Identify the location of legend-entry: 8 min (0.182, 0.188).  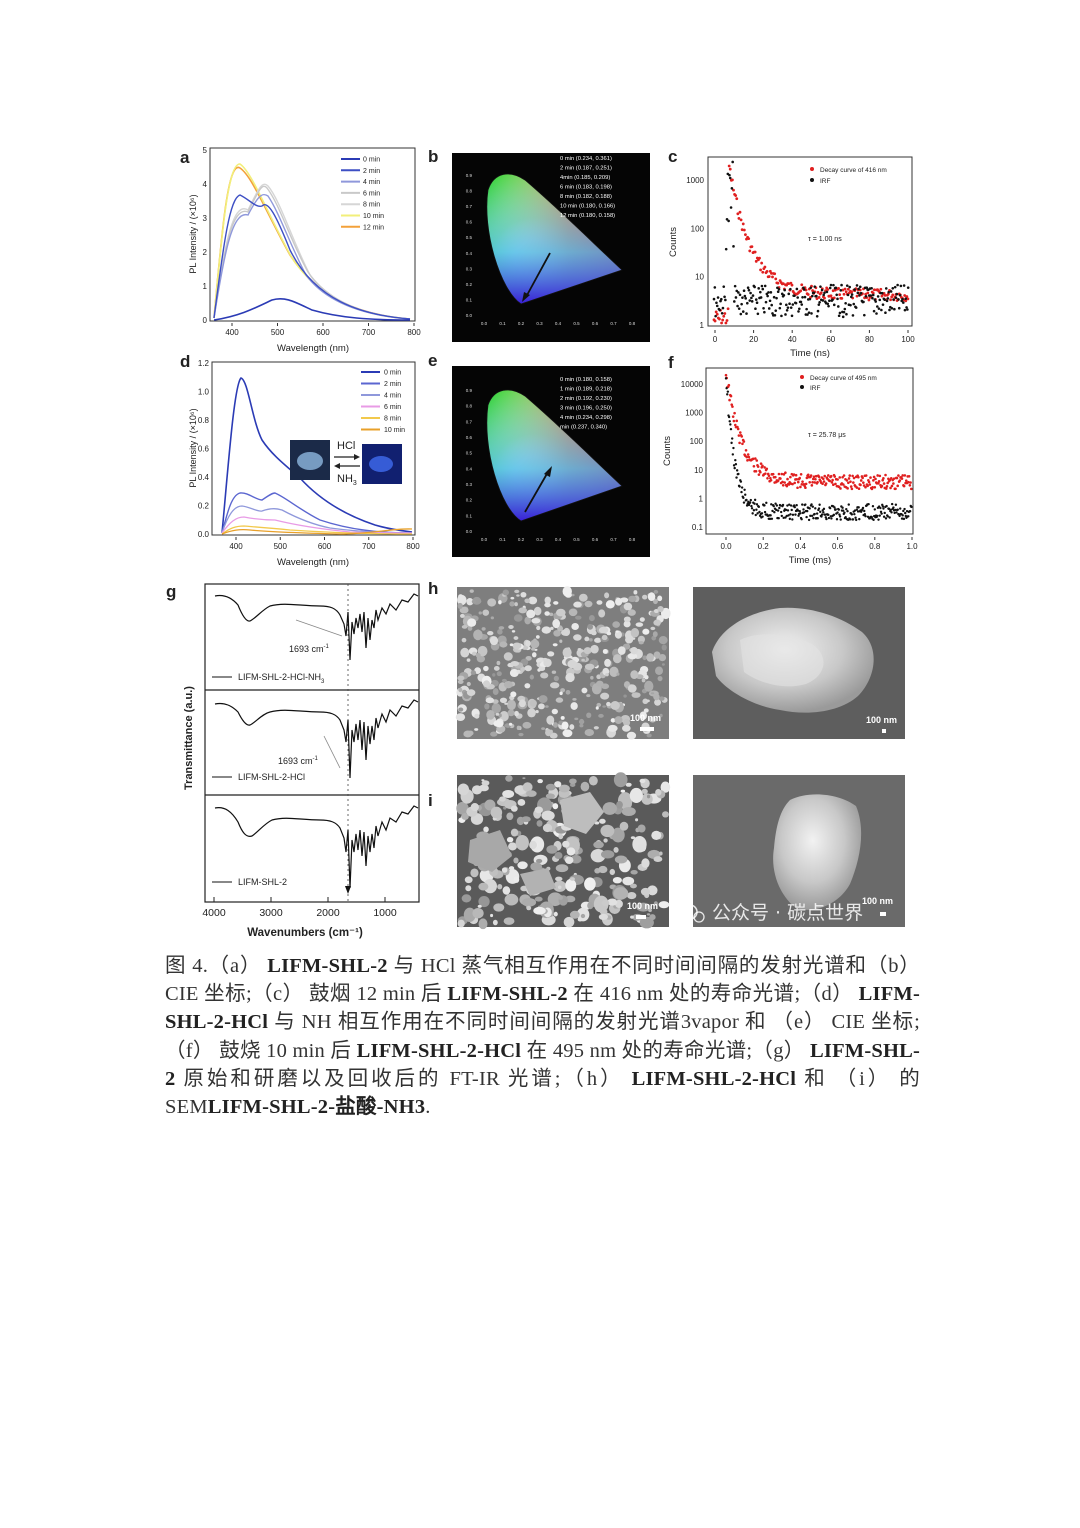
(586, 197).